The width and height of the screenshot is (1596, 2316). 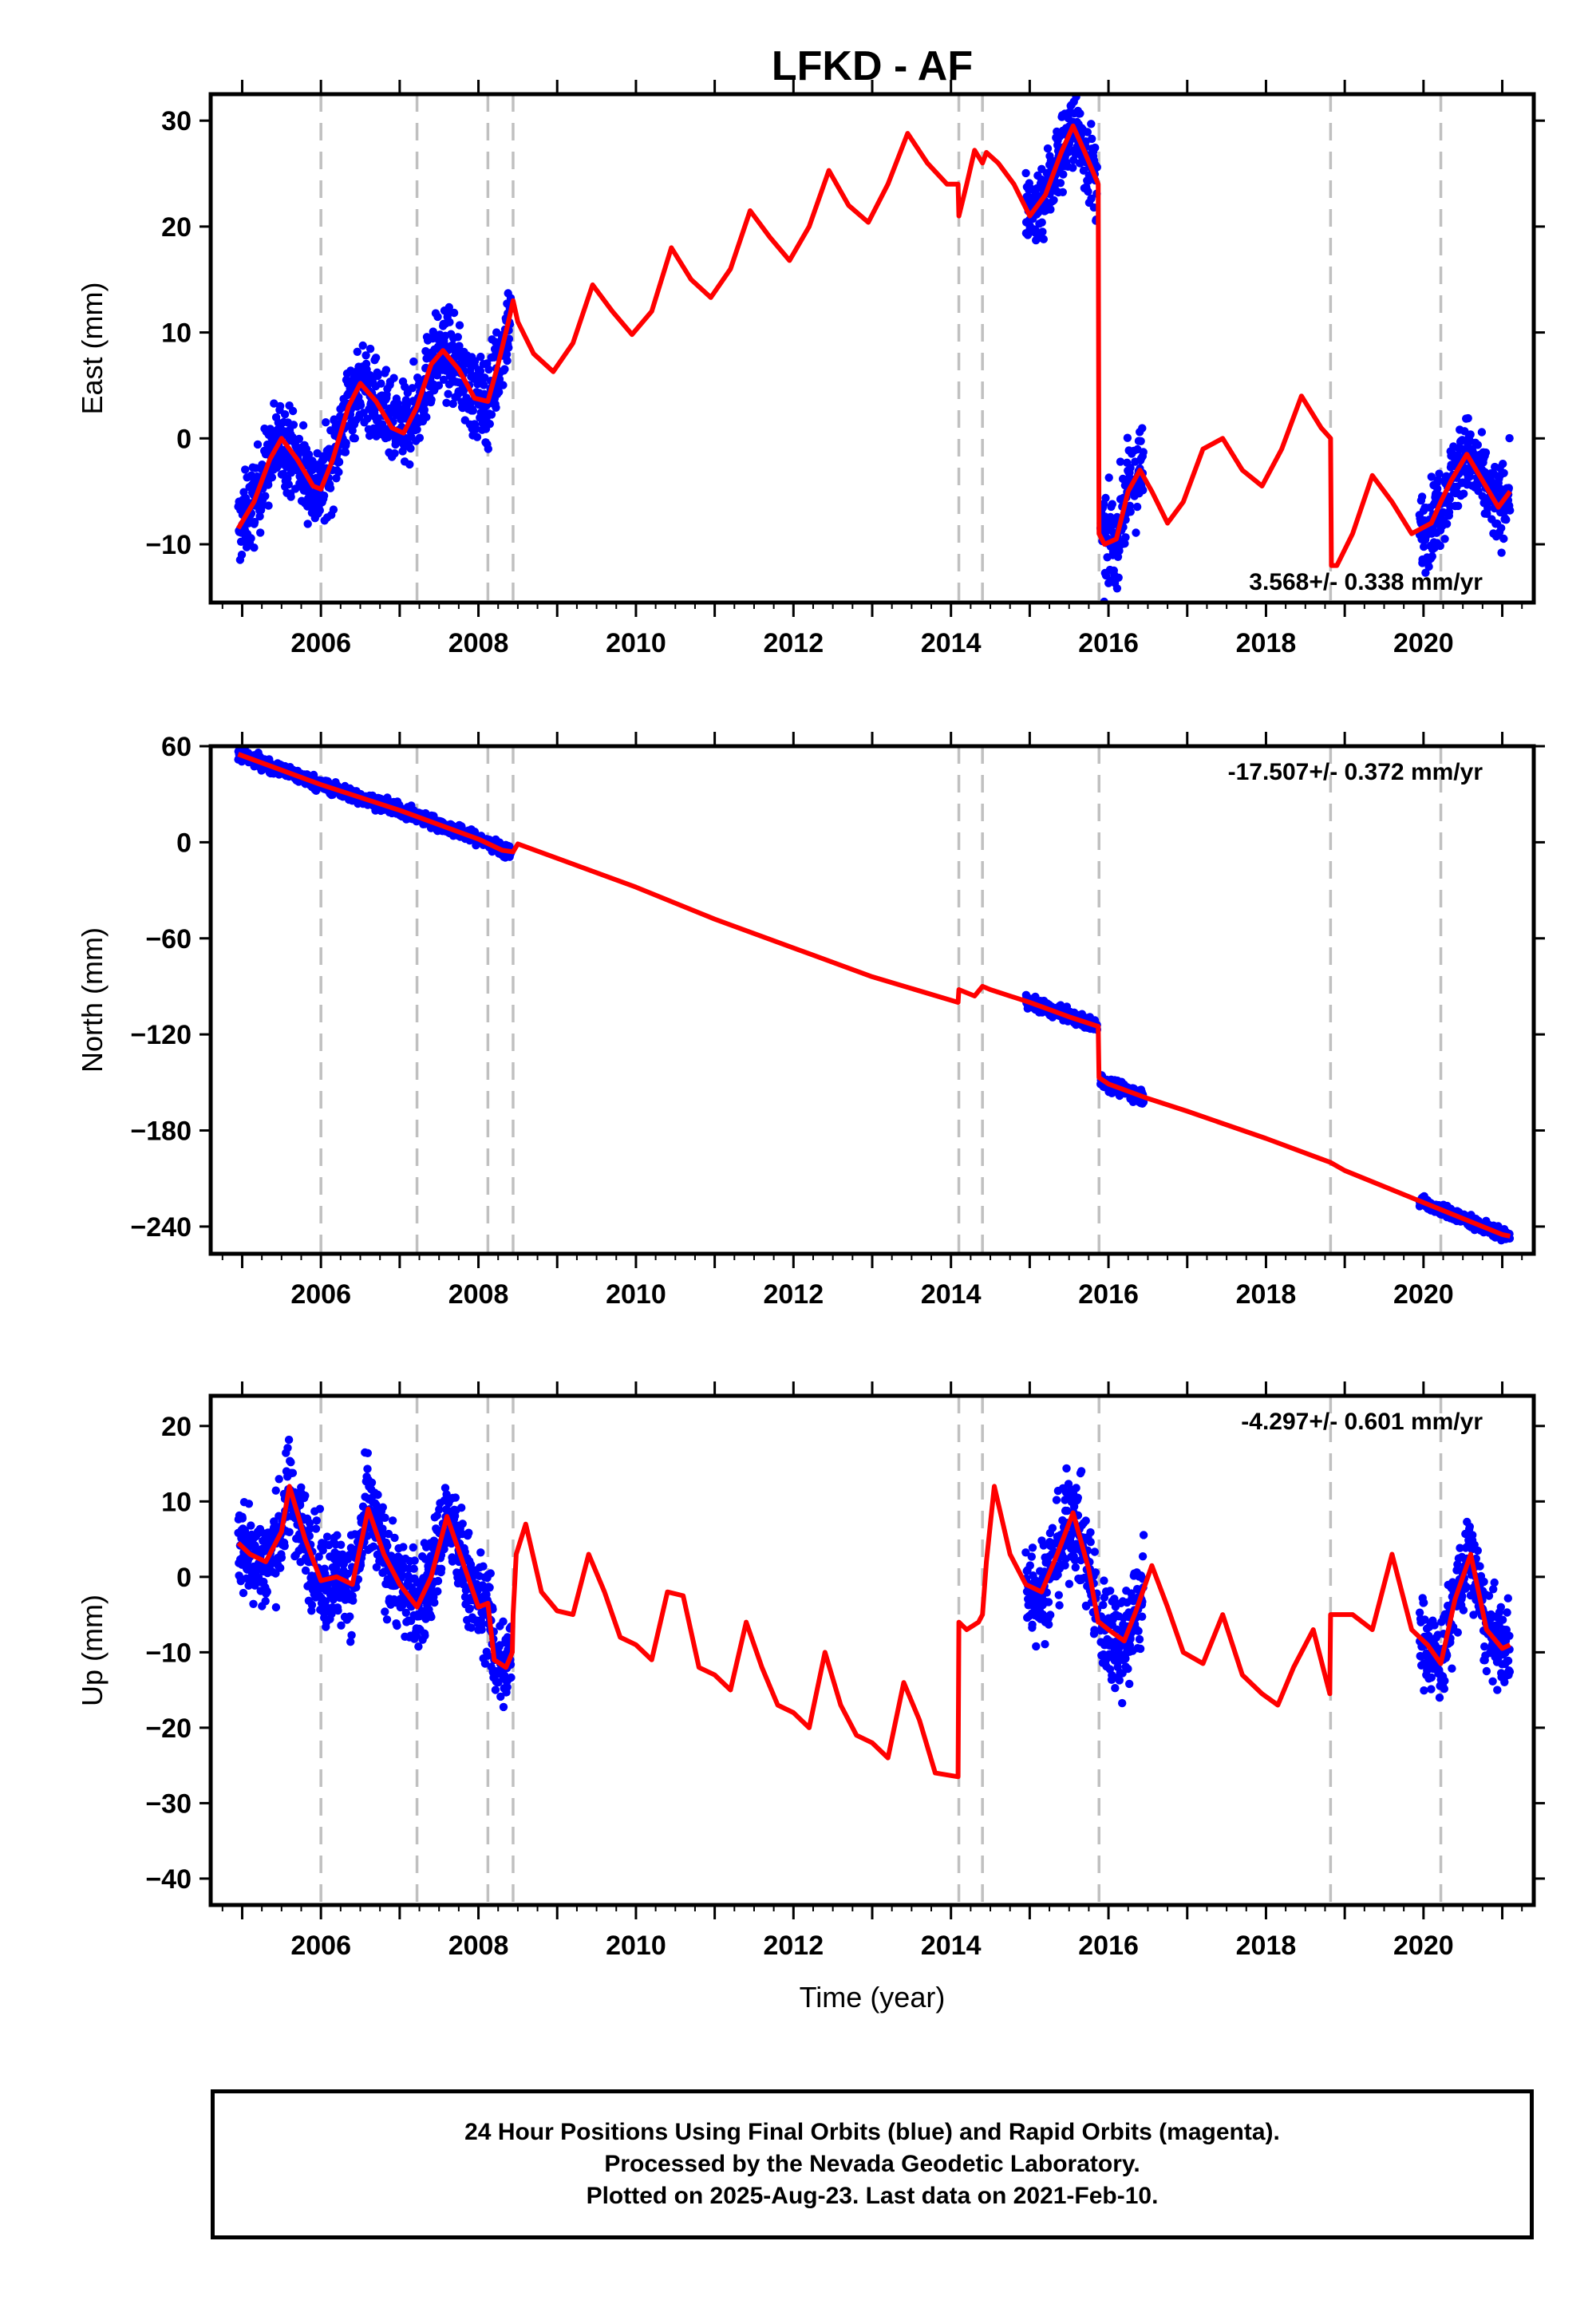 What do you see at coordinates (1355, 772) in the screenshot?
I see `velocity-rate-label: -17.507+/- 0.372 mm/yr` at bounding box center [1355, 772].